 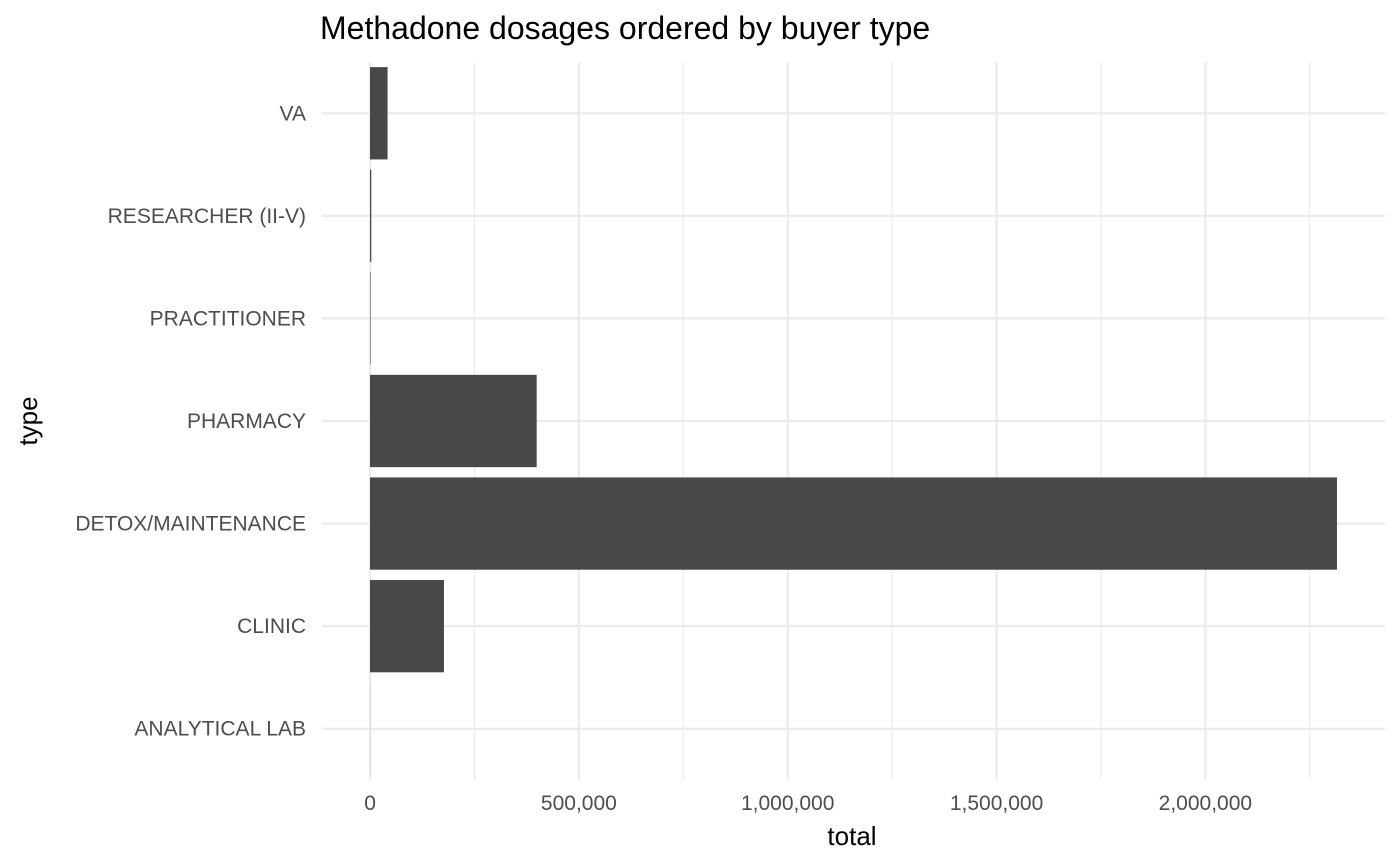 What do you see at coordinates (625, 28) in the screenshot?
I see `chart-title: Methadone dosages ordered by buyer type` at bounding box center [625, 28].